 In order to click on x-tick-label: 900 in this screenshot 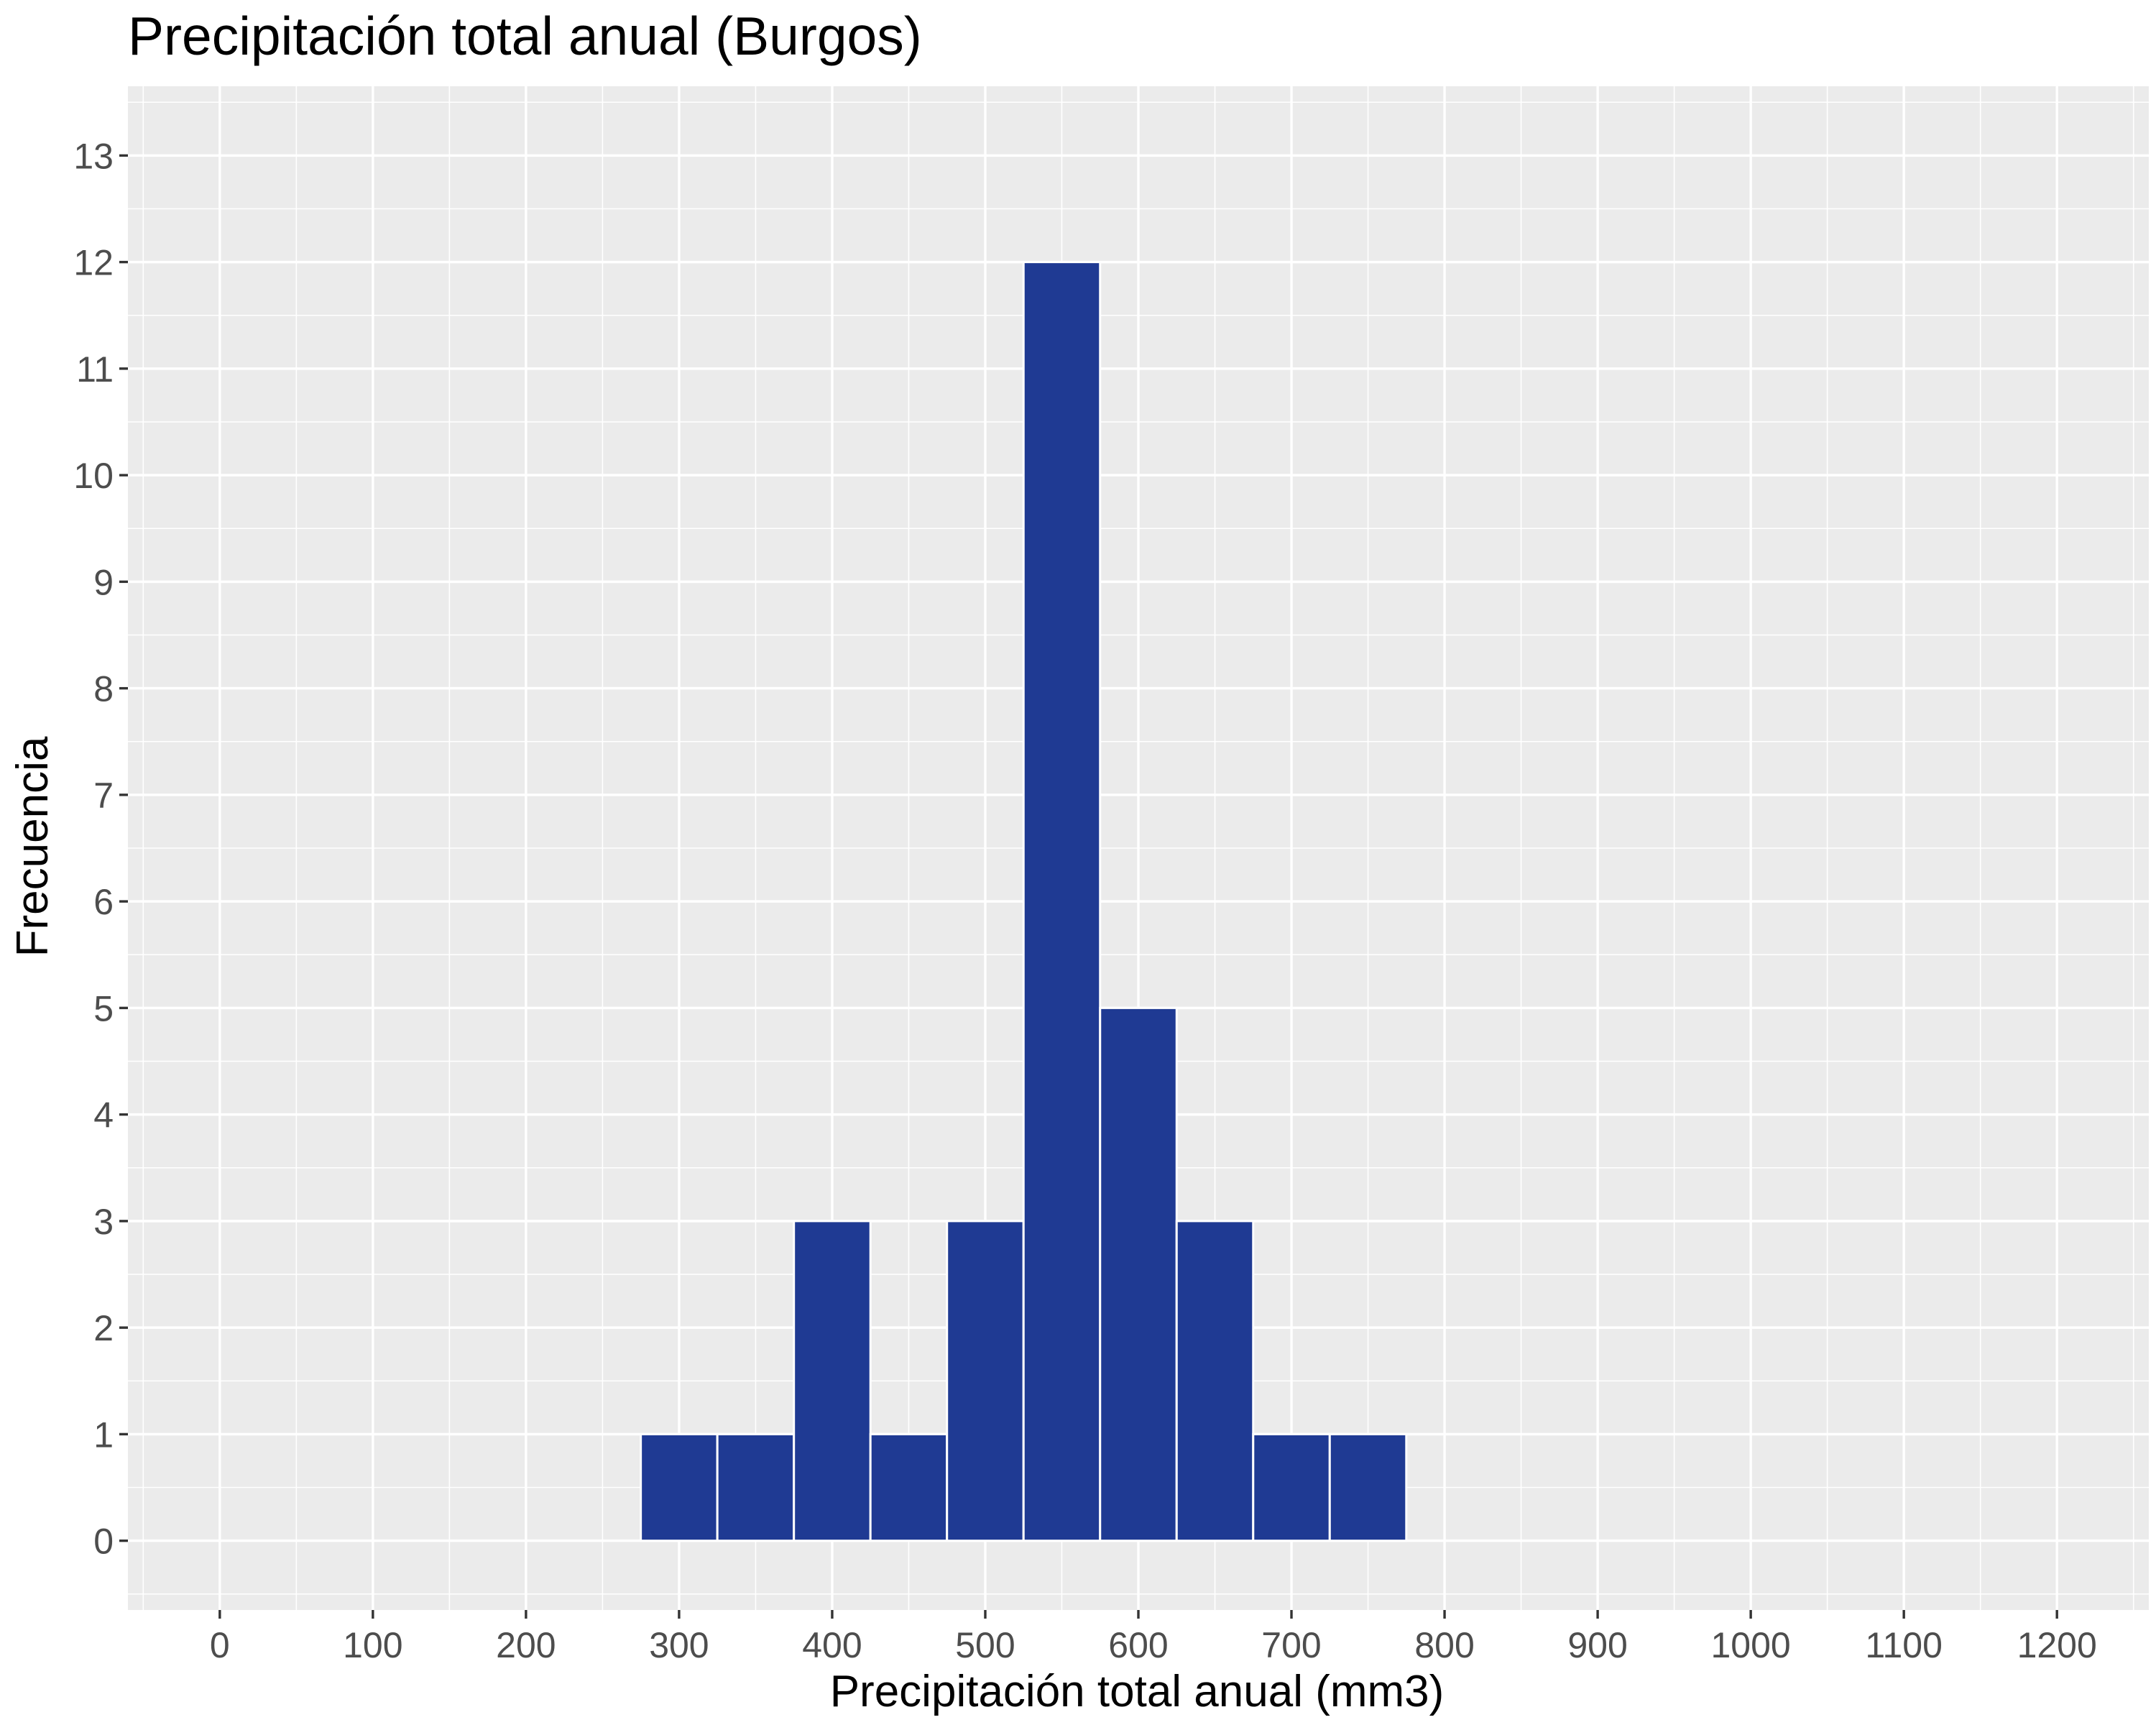, I will do `click(1597, 1645)`.